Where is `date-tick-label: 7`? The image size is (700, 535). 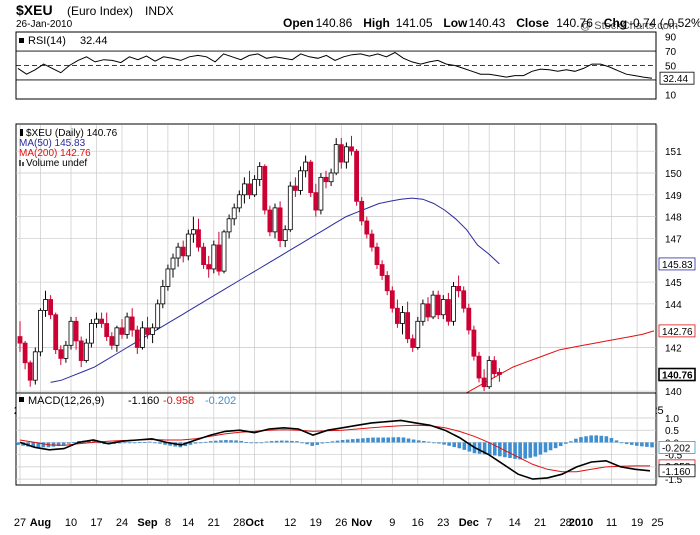
date-tick-label: 7 is located at coordinates (489, 523).